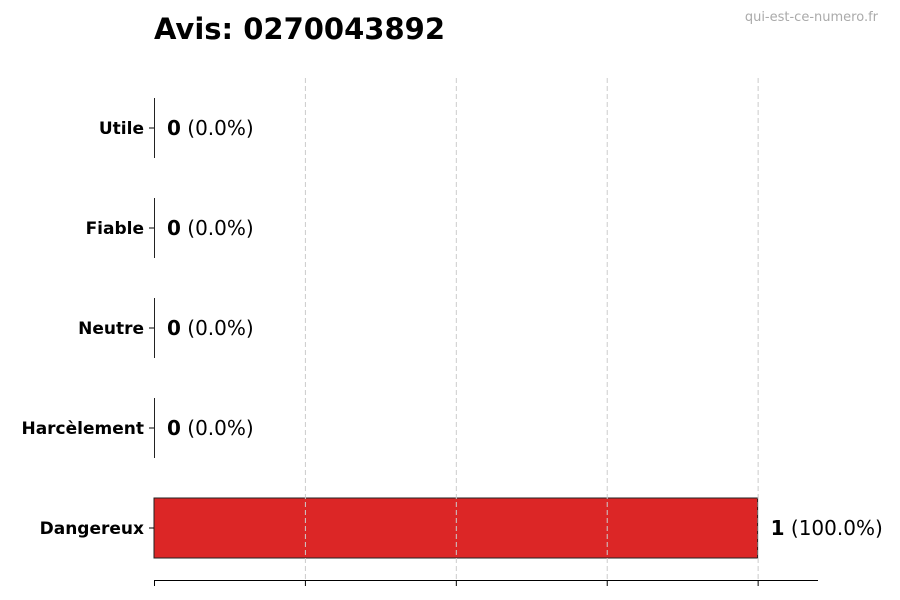  I want to click on category-label: Dangereux, so click(92, 529).